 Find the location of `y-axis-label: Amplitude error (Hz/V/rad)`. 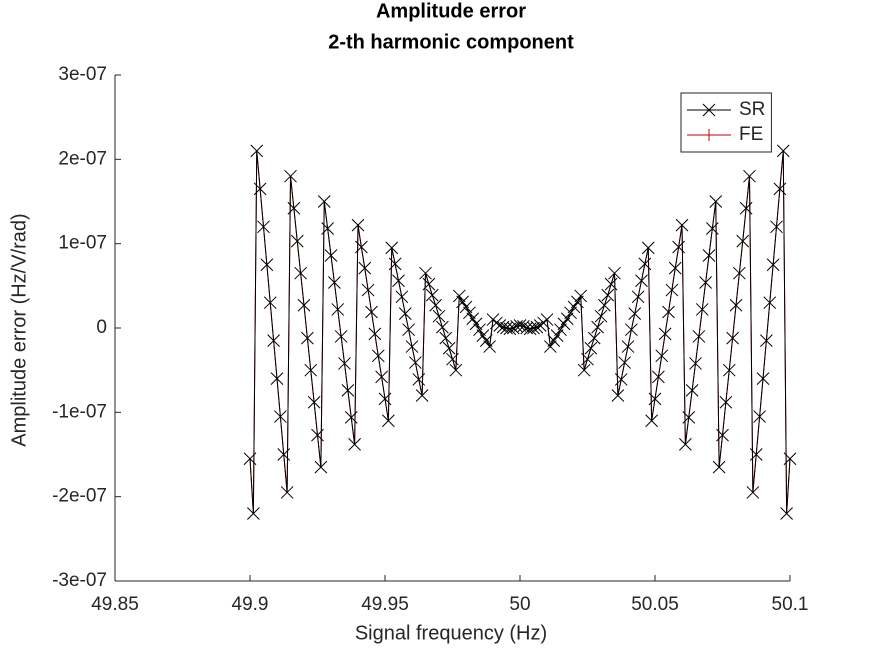

y-axis-label: Amplitude error (Hz/V/rad) is located at coordinates (19, 329).